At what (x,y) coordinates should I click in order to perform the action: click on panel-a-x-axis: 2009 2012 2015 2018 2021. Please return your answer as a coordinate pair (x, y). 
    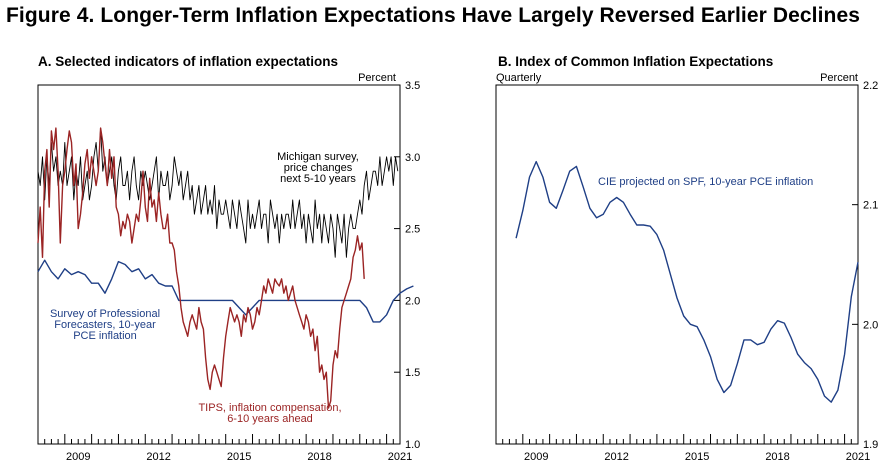
    Looking at the image, I should click on (224, 448).